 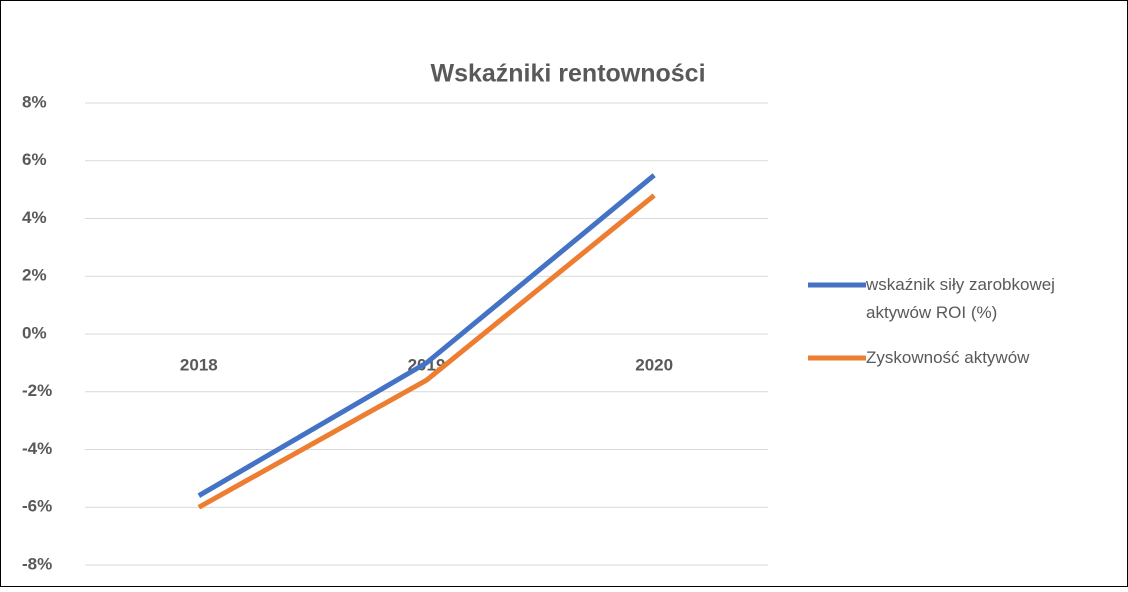 I want to click on y-tick-label: 6%, so click(x=34, y=159).